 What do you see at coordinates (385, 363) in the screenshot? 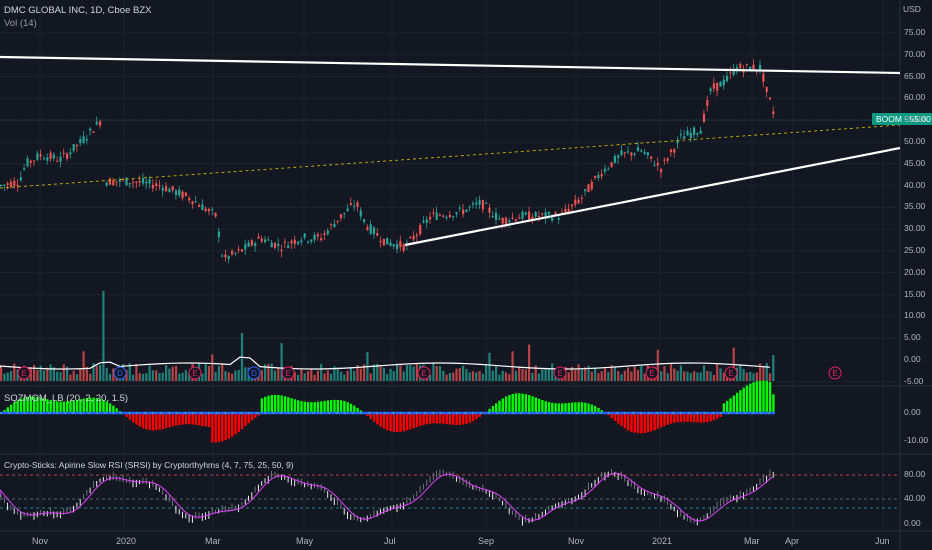
I see `volume-ma-line` at bounding box center [385, 363].